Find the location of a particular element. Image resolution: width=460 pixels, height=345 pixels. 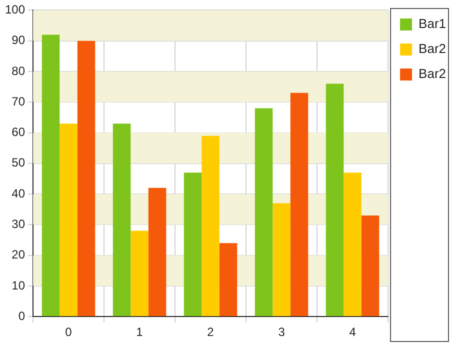

y-tick-label: 0 is located at coordinates (22, 315).